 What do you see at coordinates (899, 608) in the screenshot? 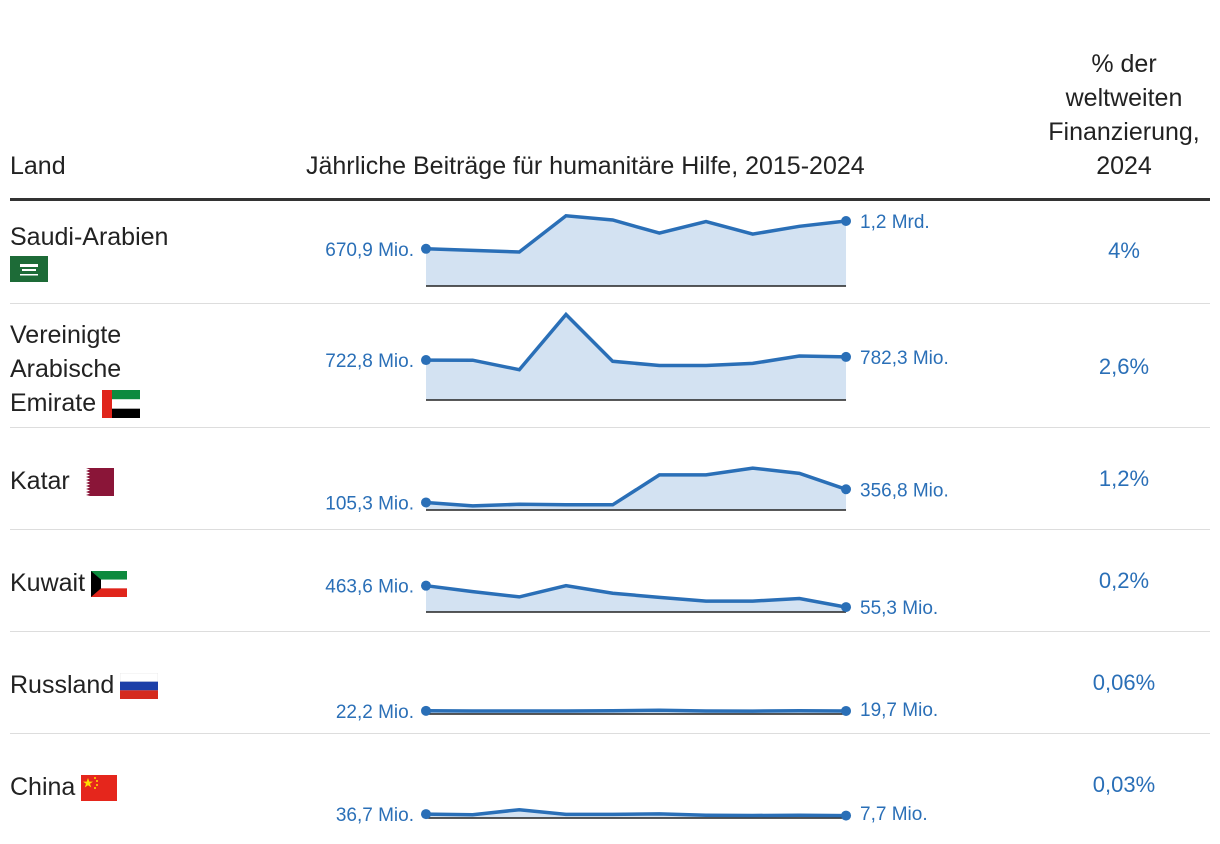
I see `sparkline-end-label: 55,3 Mio.` at bounding box center [899, 608].